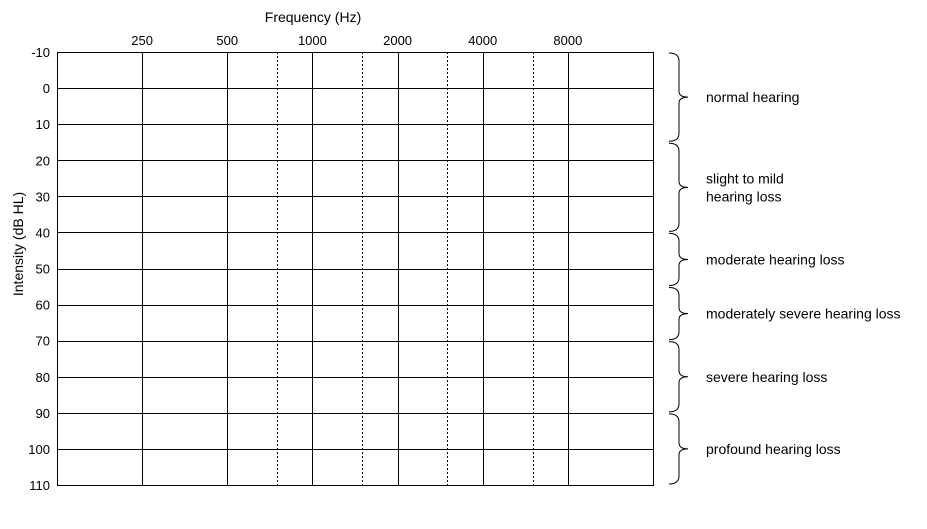 Image resolution: width=927 pixels, height=529 pixels. What do you see at coordinates (773, 449) in the screenshot?
I see `band-label: profound hearing loss` at bounding box center [773, 449].